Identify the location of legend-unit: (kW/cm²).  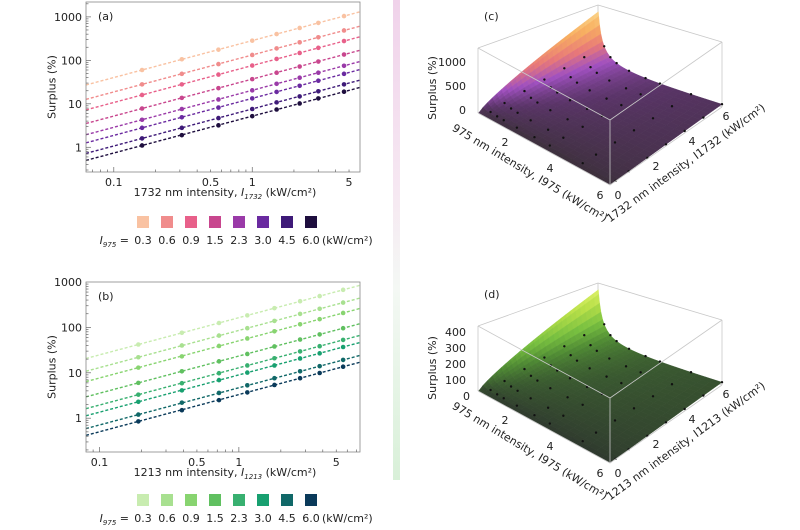
(347, 240).